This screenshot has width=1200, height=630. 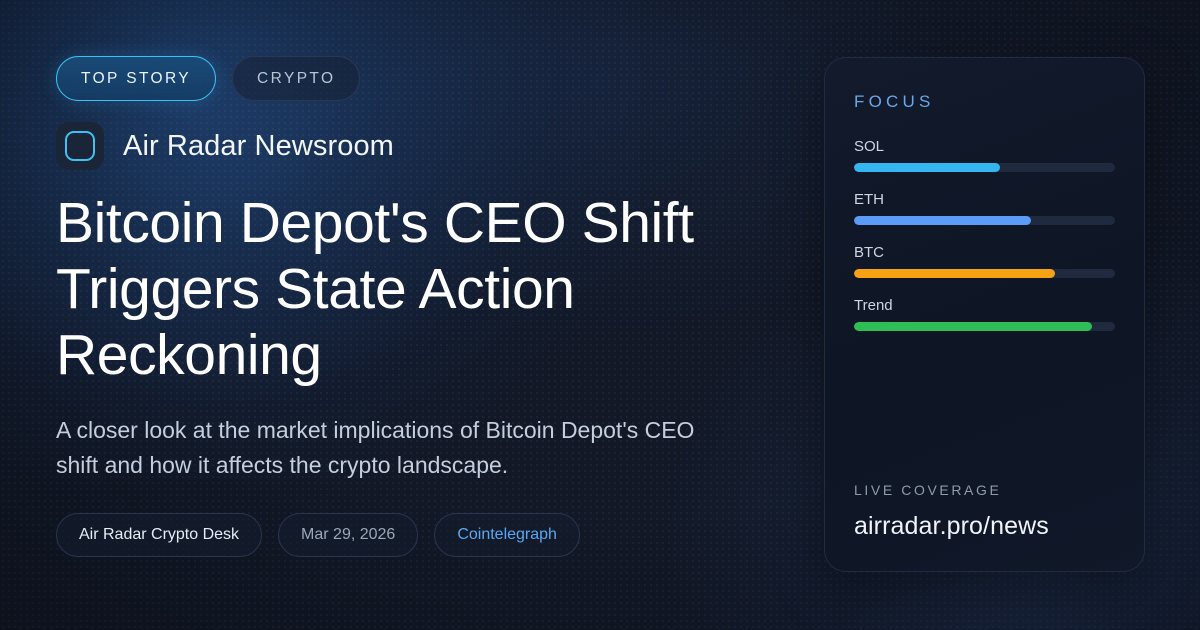 What do you see at coordinates (928, 490) in the screenshot?
I see `live-coverage-label: LIVE COVERAGE` at bounding box center [928, 490].